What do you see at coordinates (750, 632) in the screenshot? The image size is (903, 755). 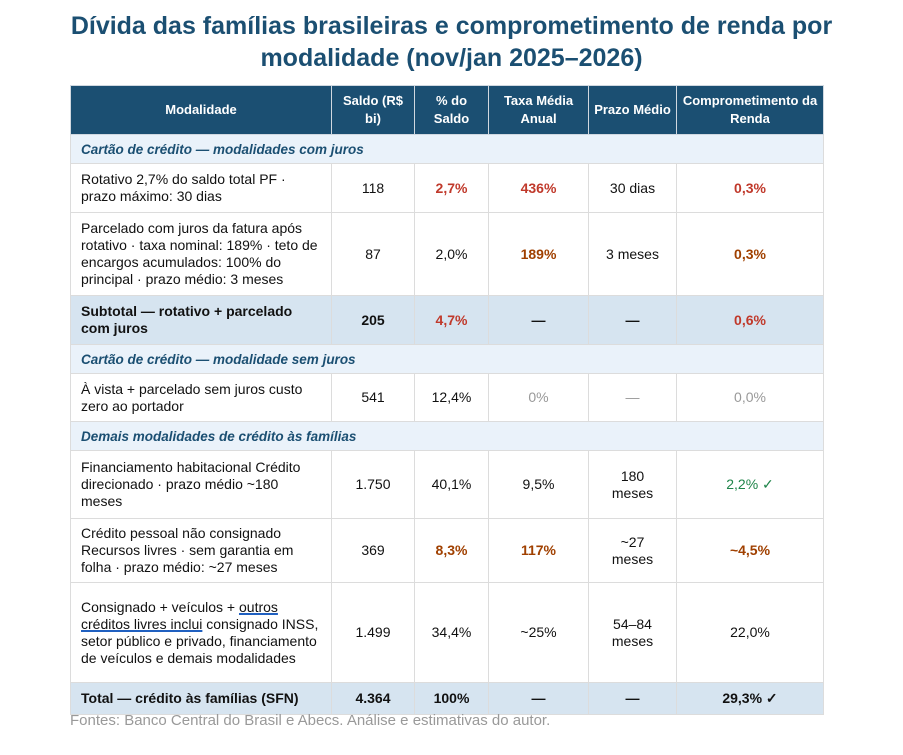 I see `cell-comp: 22,0%` at bounding box center [750, 632].